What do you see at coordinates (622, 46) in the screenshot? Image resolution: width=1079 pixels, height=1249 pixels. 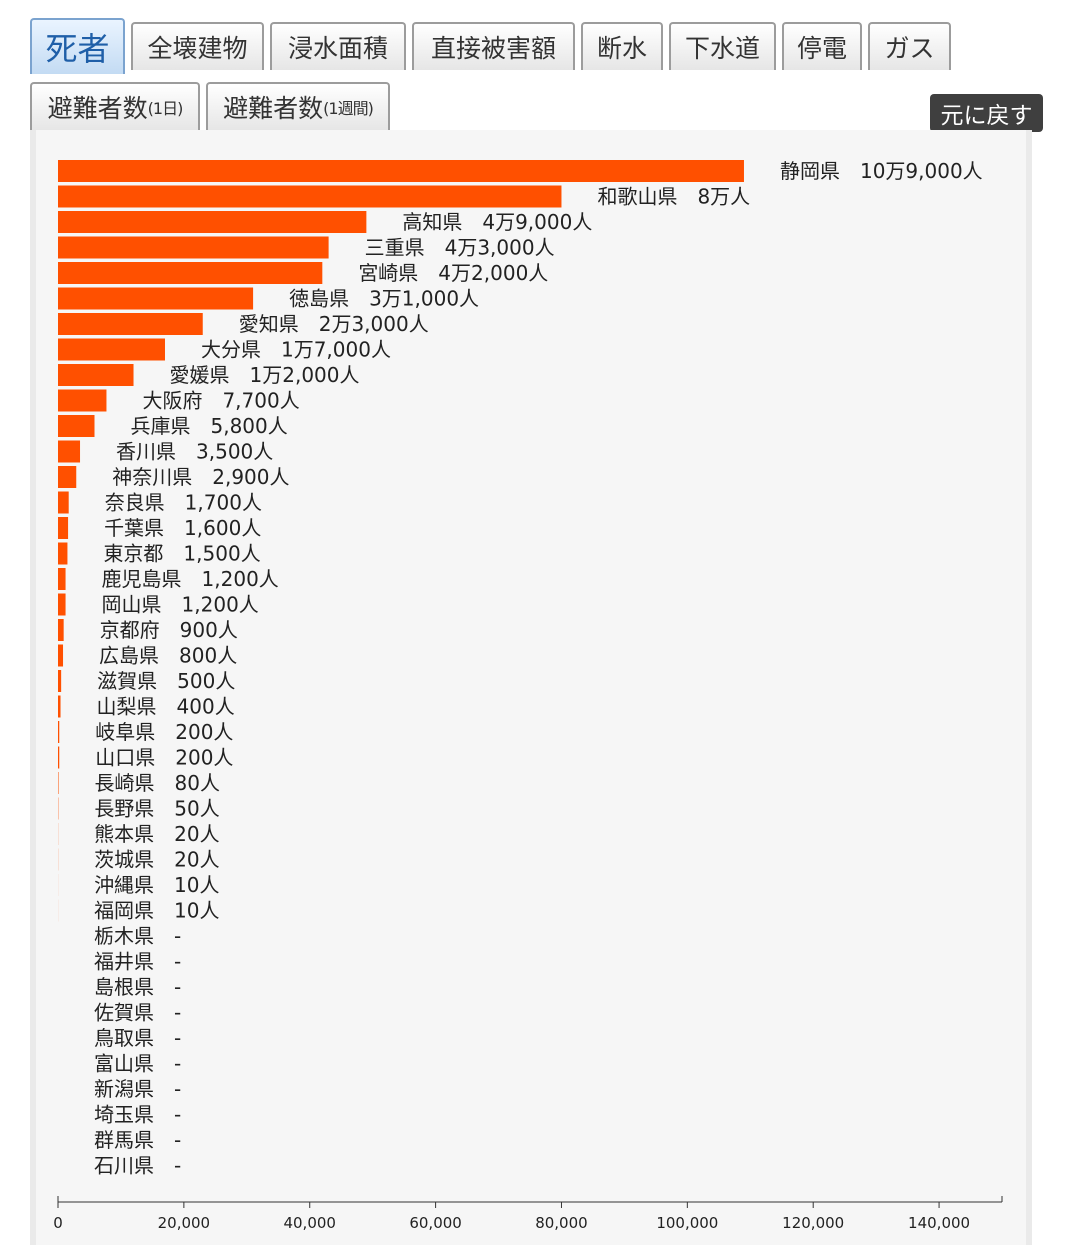 I see `tab-4: 断水` at bounding box center [622, 46].